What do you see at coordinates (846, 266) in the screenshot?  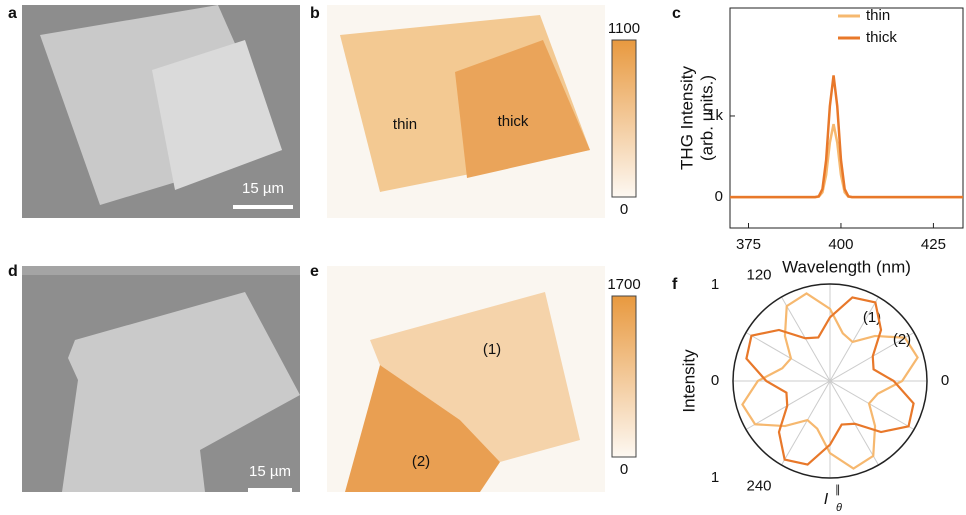 I see `x-axis-label: Wavelength (nm)` at bounding box center [846, 266].